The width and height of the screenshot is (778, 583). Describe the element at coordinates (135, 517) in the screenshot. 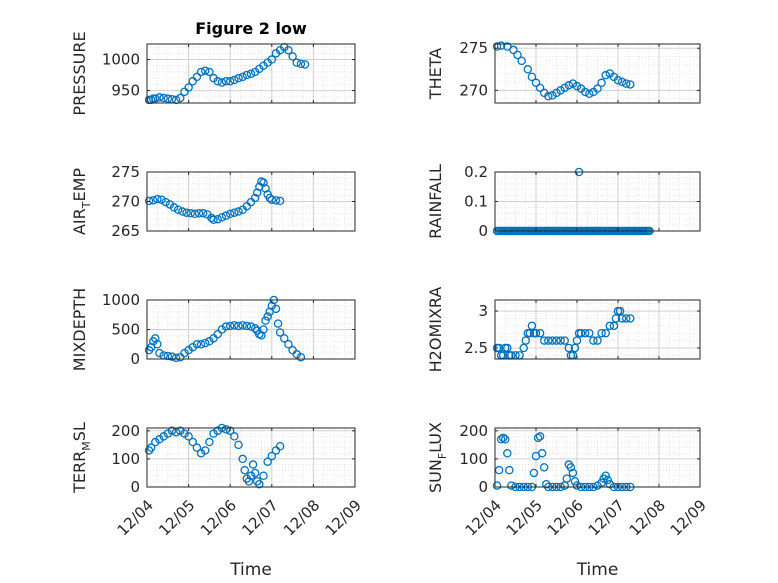

I see `x-tick-label: 12/04` at that location.